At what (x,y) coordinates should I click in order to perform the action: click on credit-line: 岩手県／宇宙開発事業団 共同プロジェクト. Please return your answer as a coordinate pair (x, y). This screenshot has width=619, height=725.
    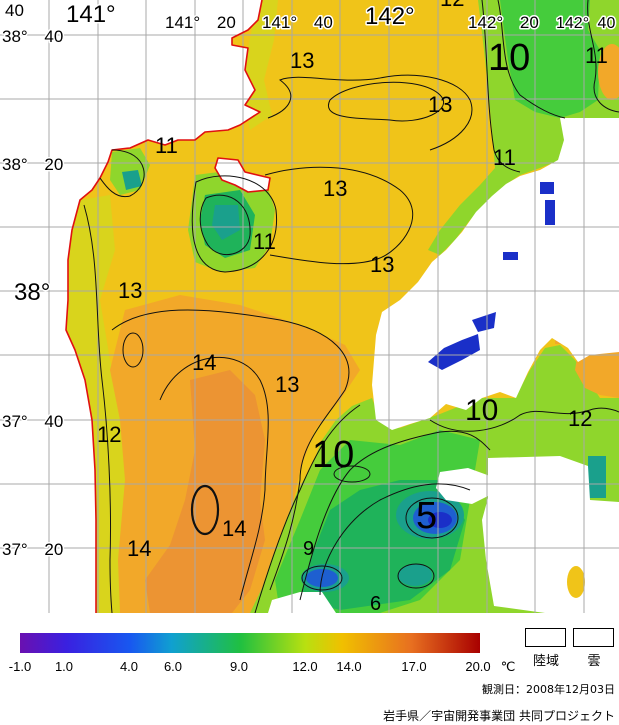
    Looking at the image, I should click on (499, 715).